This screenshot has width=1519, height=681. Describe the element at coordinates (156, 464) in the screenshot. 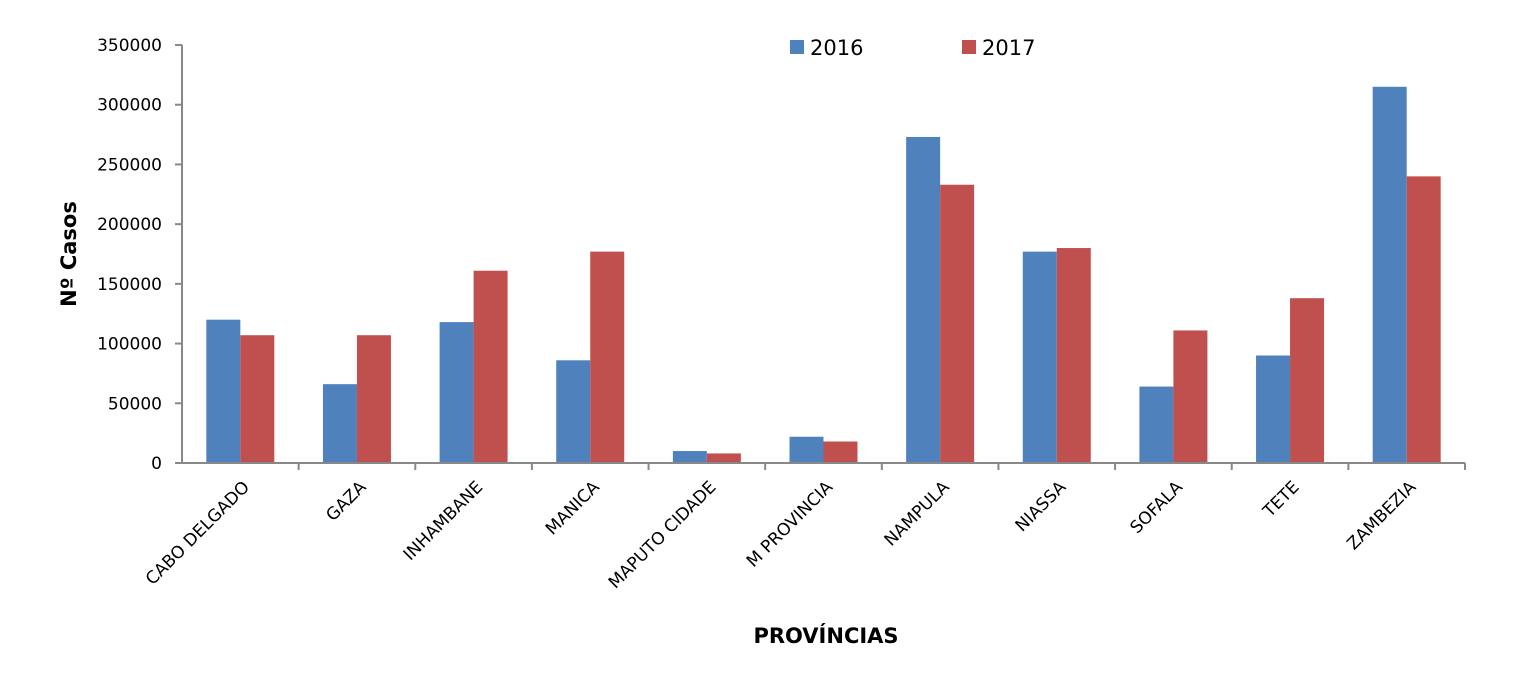

I see `y-tick-label: 0` at that location.